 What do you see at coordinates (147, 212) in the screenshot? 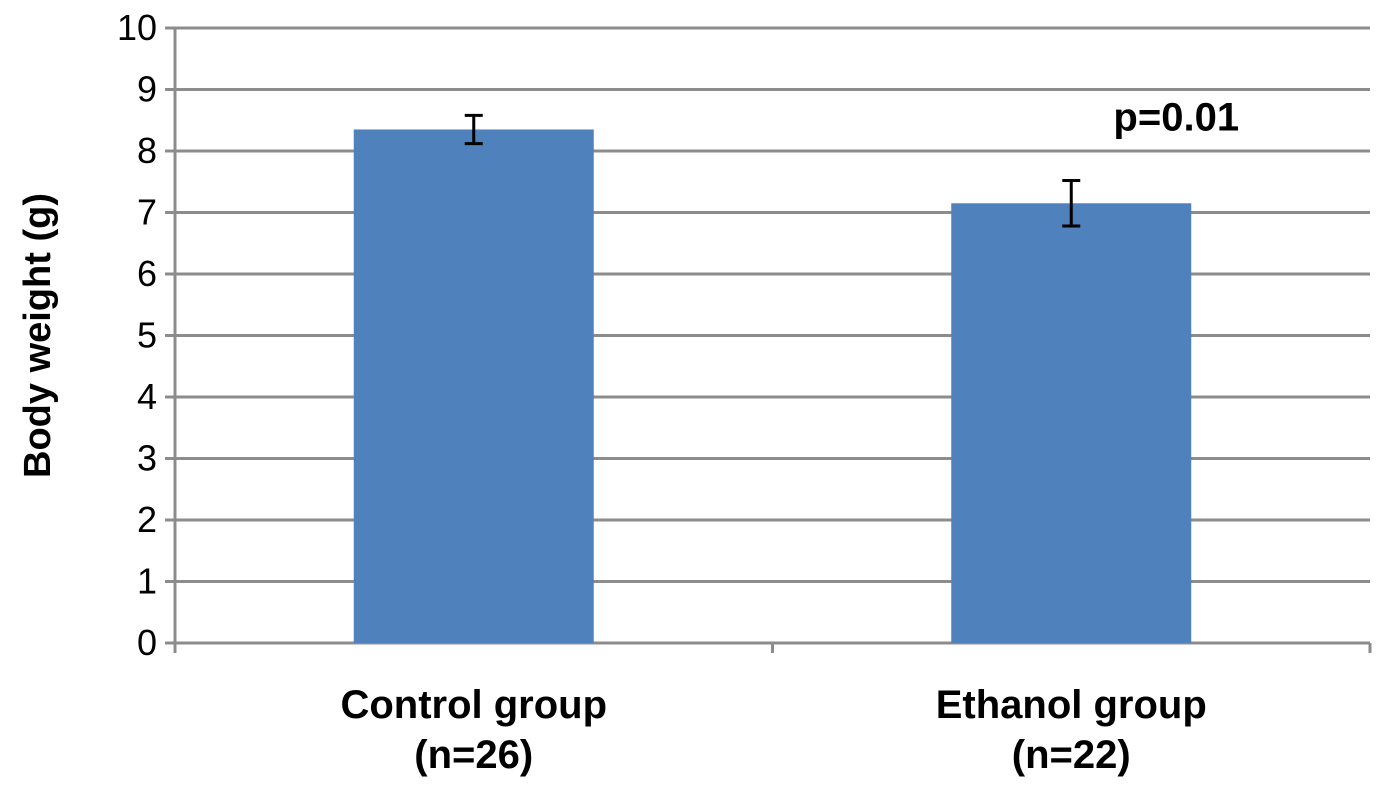
I see `y-tick-label: 7` at bounding box center [147, 212].